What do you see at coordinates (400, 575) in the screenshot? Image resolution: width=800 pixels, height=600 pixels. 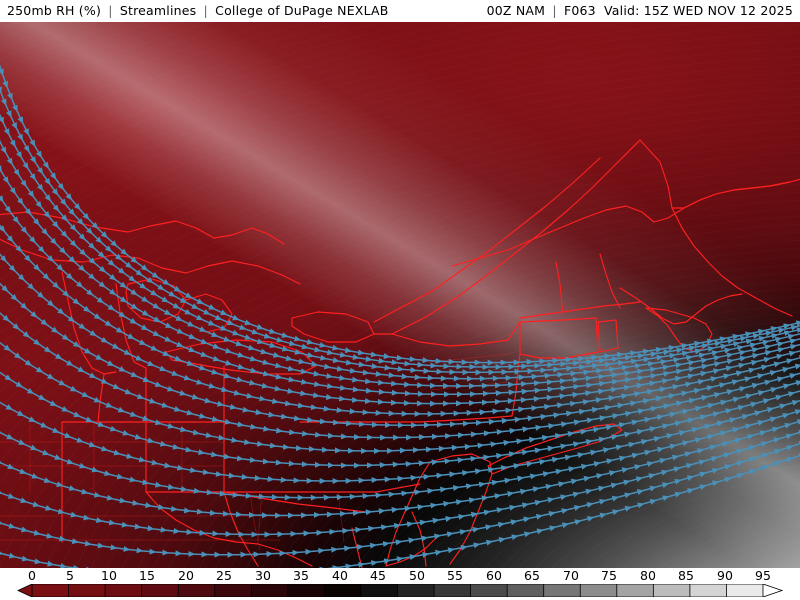 I see `colorbar-tick-labels: 0 5 10 15 20 25 30 35 40 45 50 55 60 65 70 75 80 85 90 95` at bounding box center [400, 575].